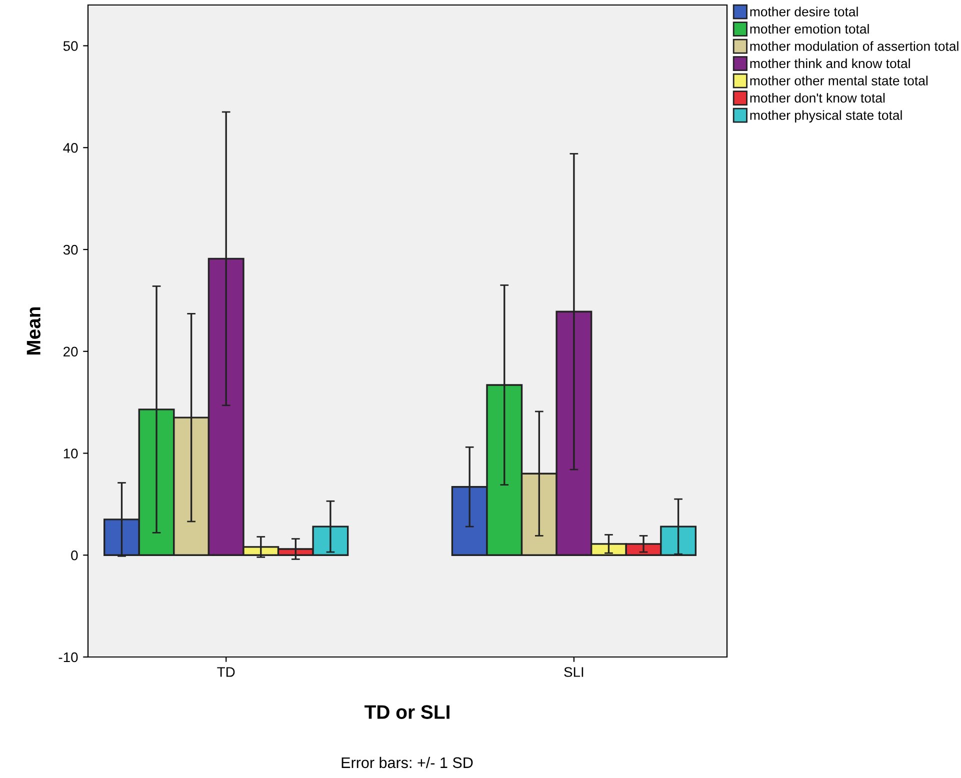 The image size is (961, 778). What do you see at coordinates (809, 29) in the screenshot?
I see `legend-label: mother emotion total` at bounding box center [809, 29].